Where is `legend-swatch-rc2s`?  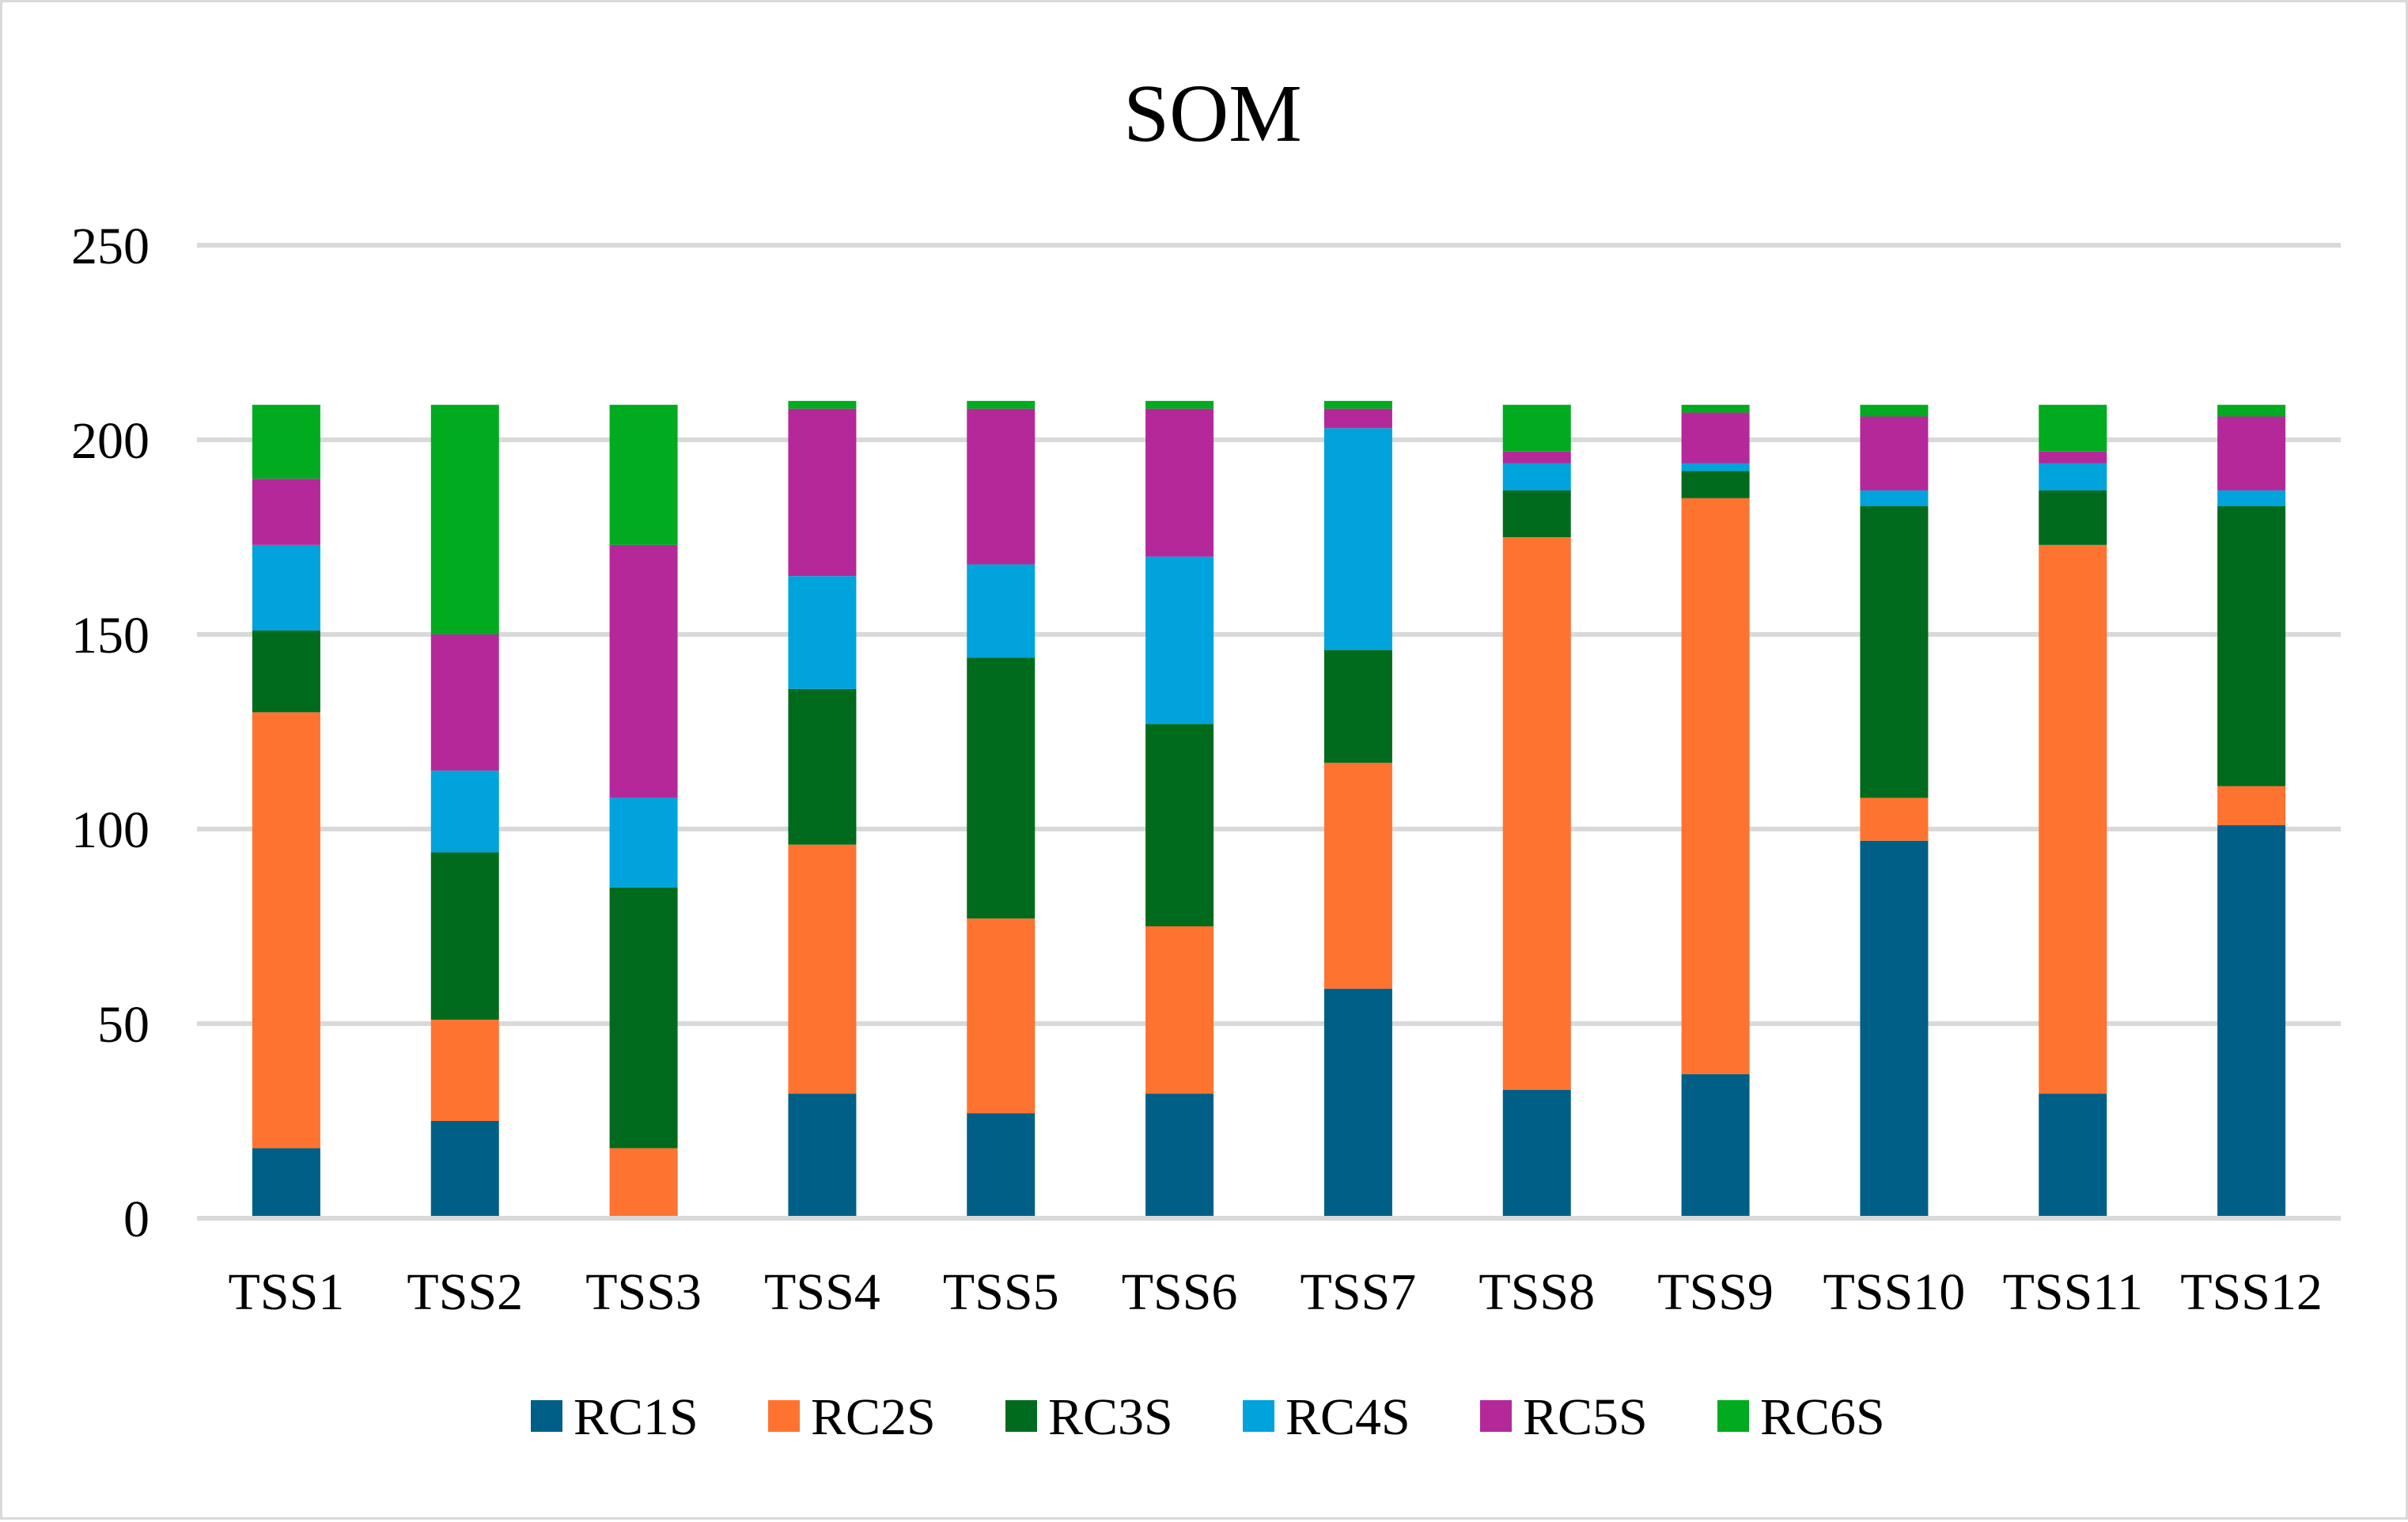 legend-swatch-rc2s is located at coordinates (784, 1416).